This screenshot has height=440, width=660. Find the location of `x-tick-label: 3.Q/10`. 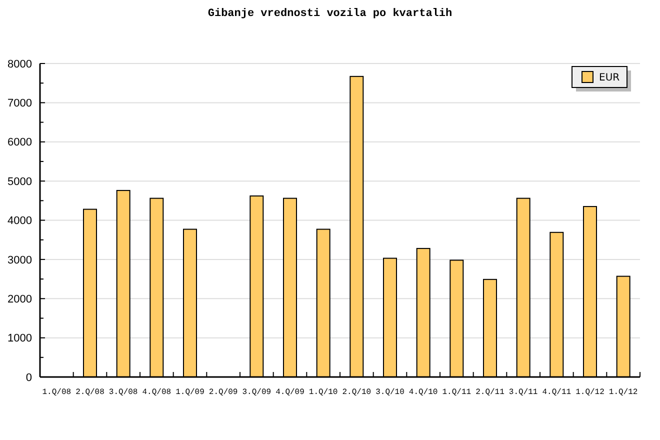

x-tick-label: 3.Q/10 is located at coordinates (390, 392).